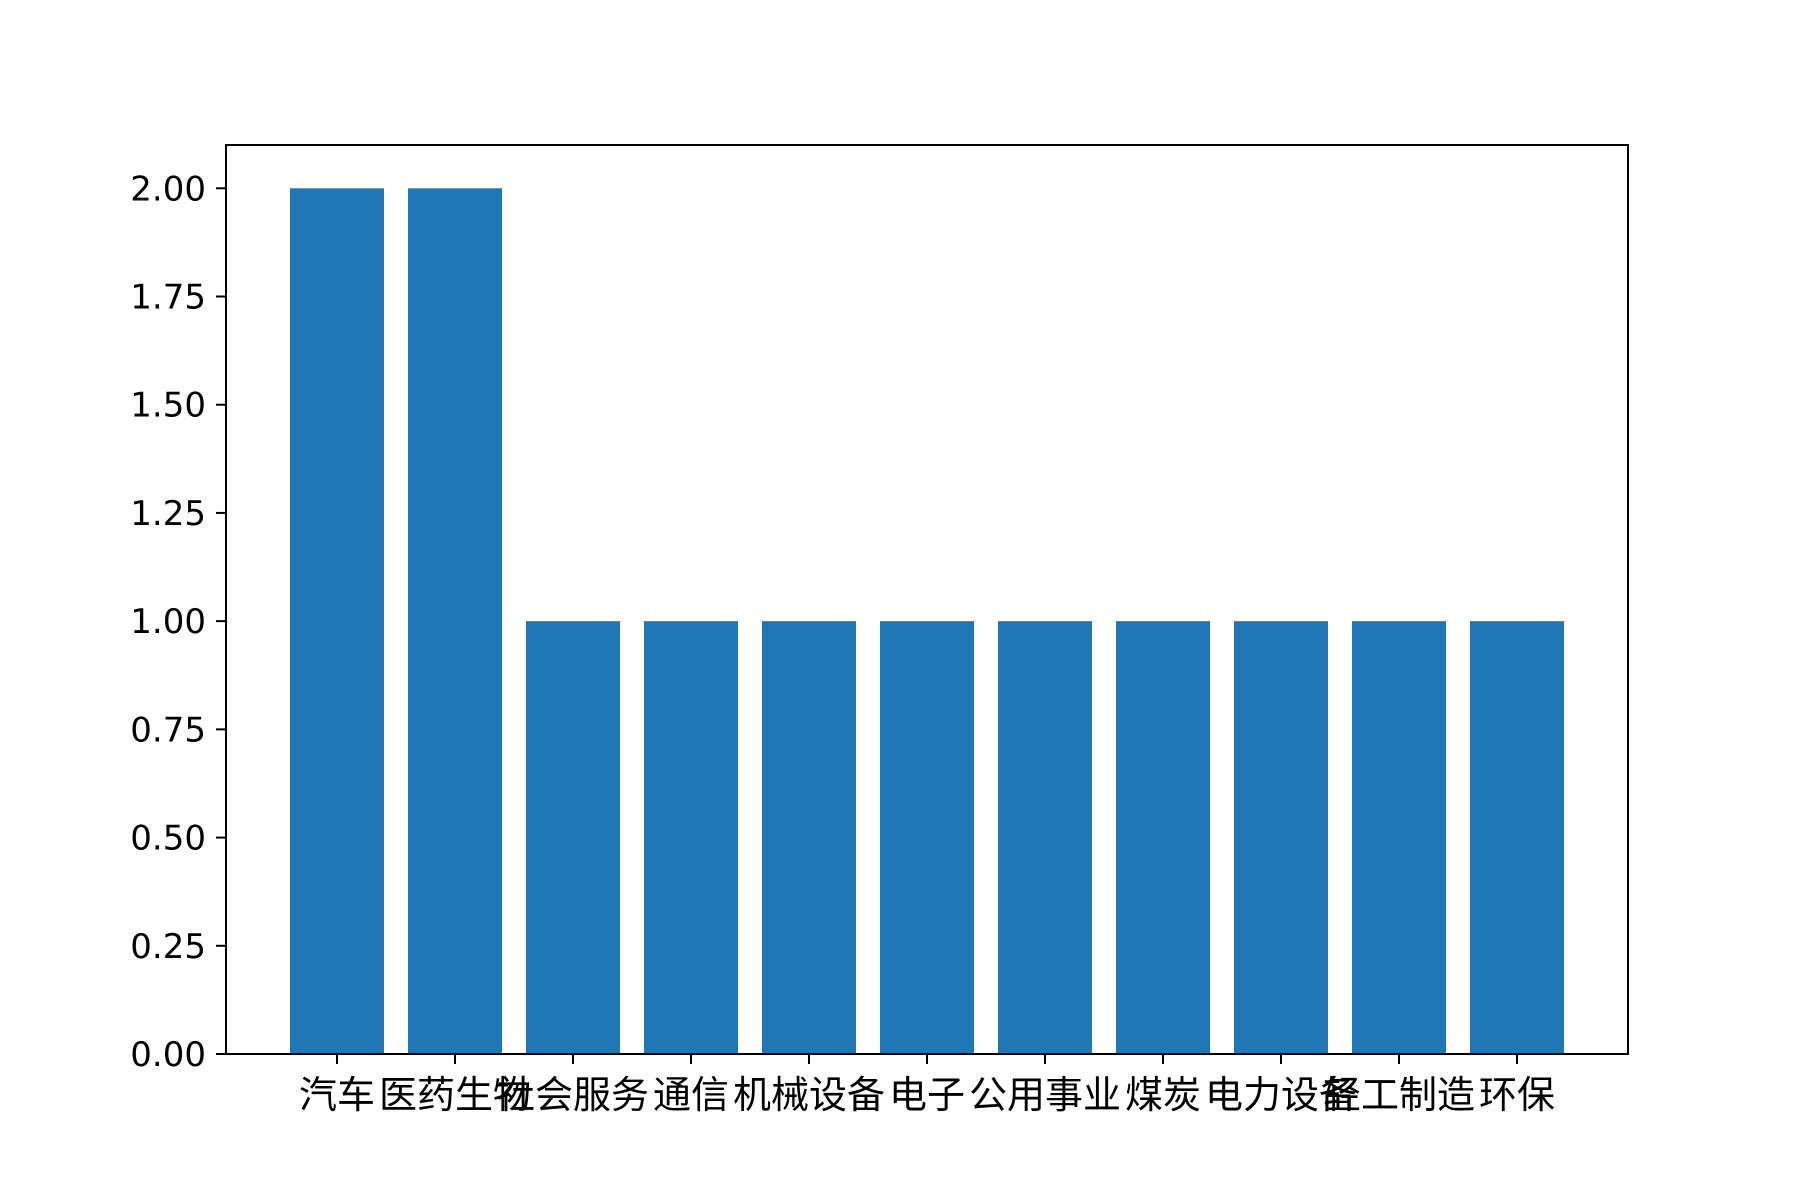 The height and width of the screenshot is (1200, 1800). Describe the element at coordinates (168, 622) in the screenshot. I see `y-tick-label-5: 1.00` at that location.